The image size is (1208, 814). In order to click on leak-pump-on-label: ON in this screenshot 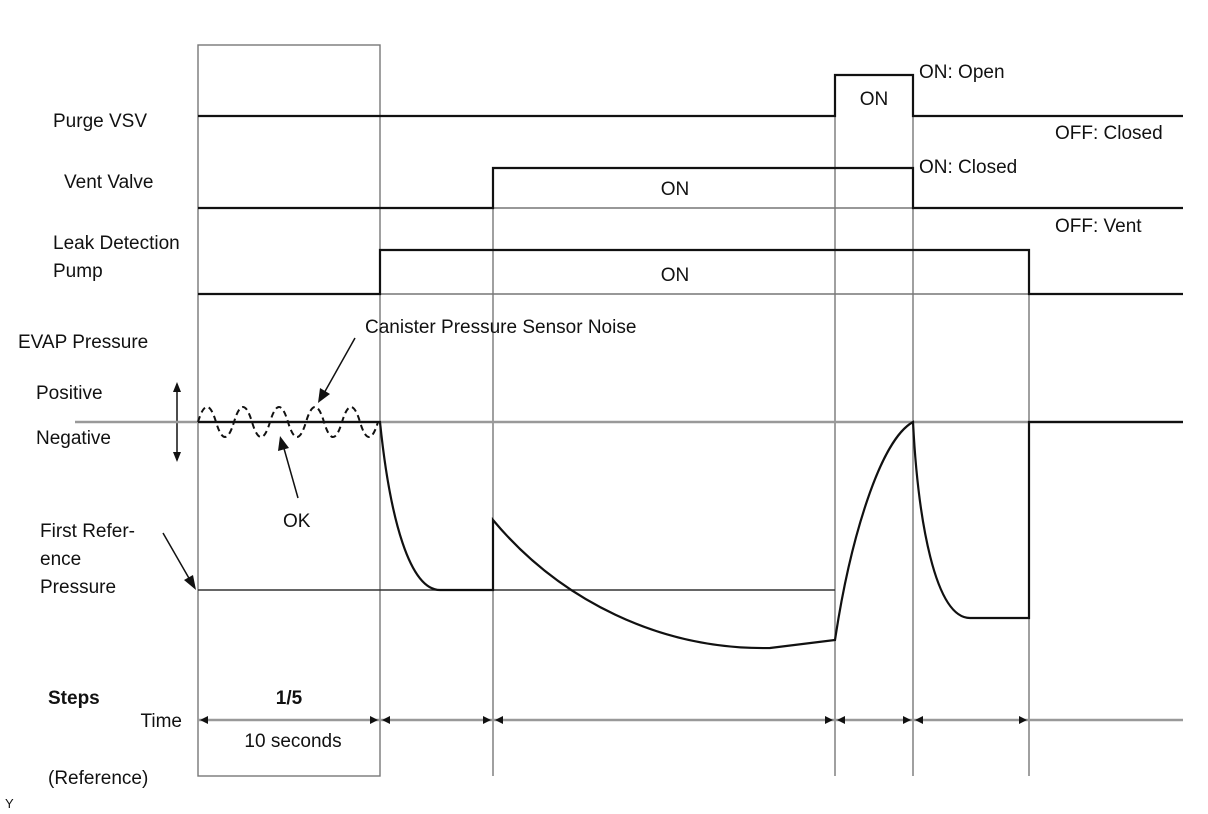, I will do `click(675, 275)`.